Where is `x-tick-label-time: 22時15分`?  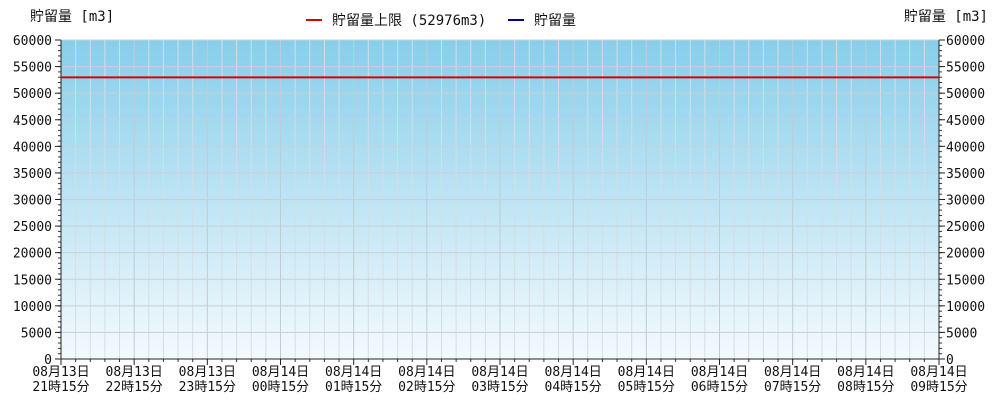 x-tick-label-time: 22時15分 is located at coordinates (134, 387).